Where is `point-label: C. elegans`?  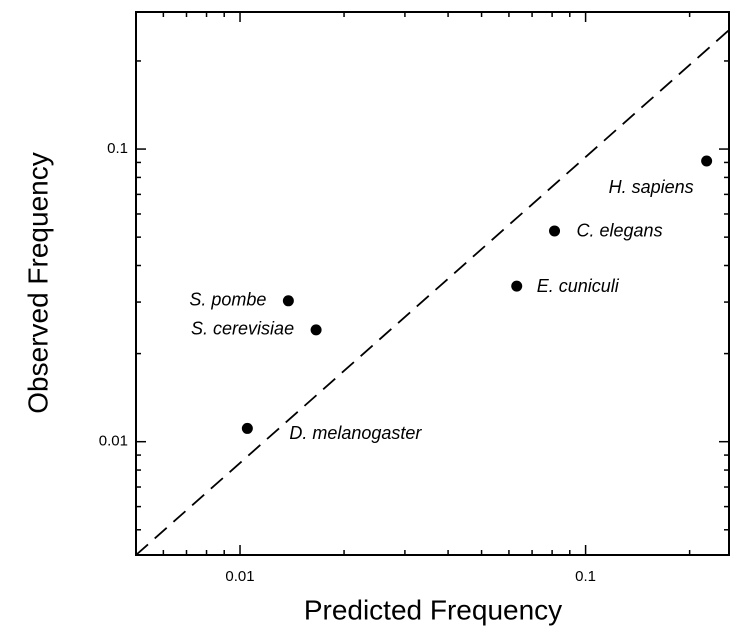
point-label: C. elegans is located at coordinates (620, 231).